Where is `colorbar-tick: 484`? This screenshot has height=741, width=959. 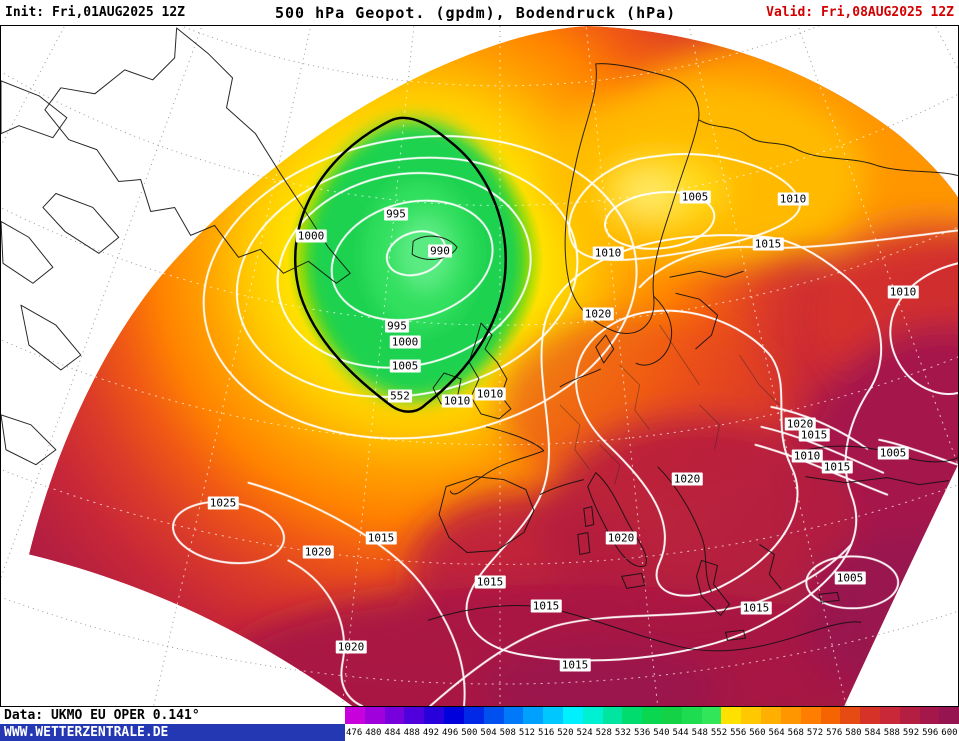 colorbar-tick: 484 is located at coordinates (392, 732).